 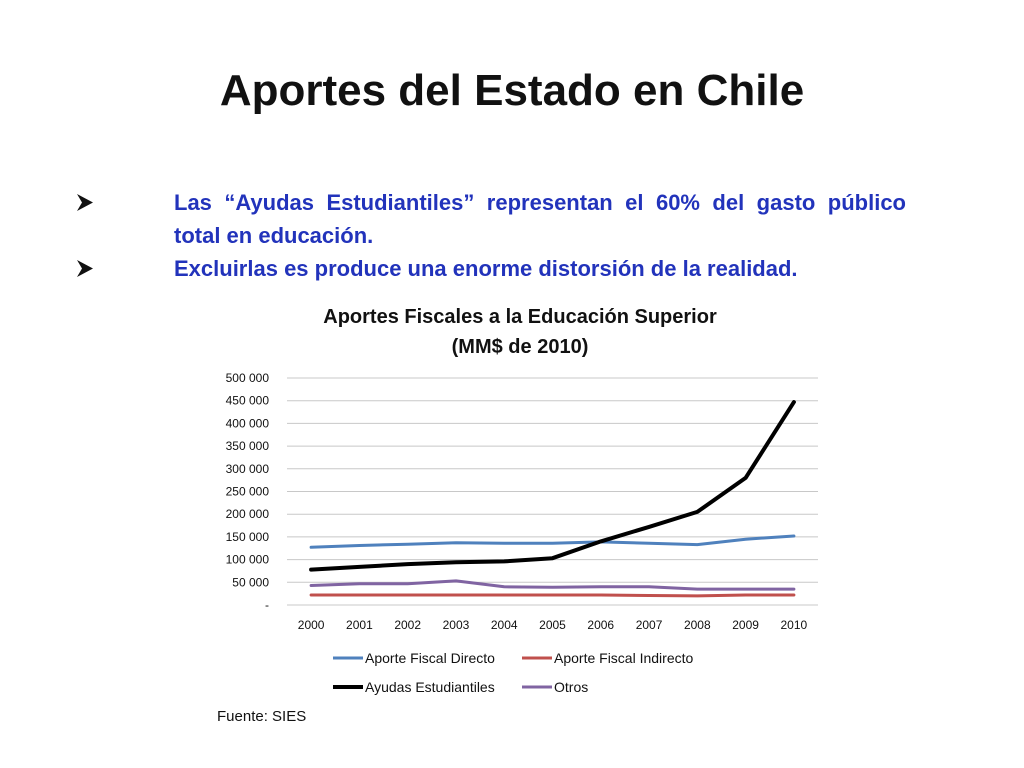 I want to click on slide-title: Aportes del Estado en Chile, so click(x=512, y=90).